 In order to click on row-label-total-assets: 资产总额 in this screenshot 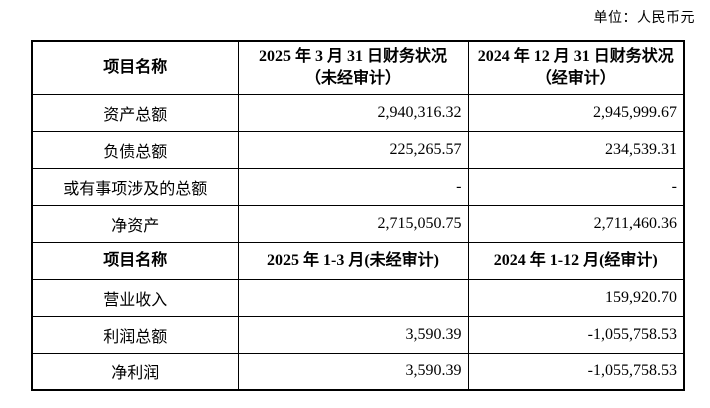, I will do `click(135, 112)`.